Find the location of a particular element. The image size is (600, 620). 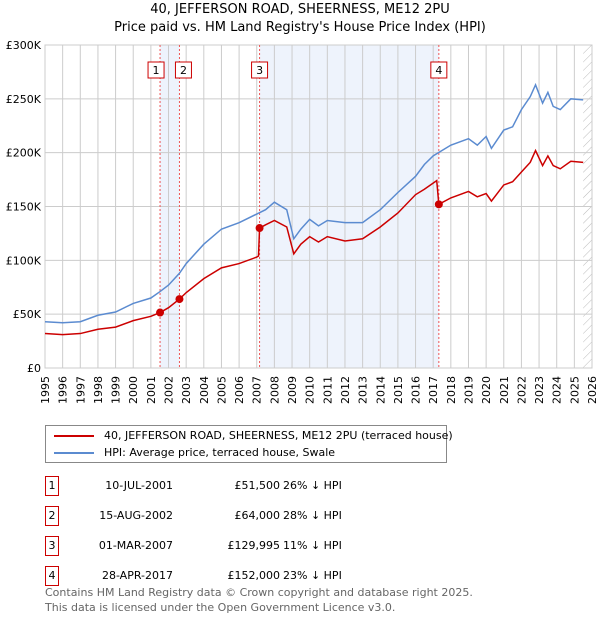

x-tick-label: 2022 is located at coordinates (521, 390).